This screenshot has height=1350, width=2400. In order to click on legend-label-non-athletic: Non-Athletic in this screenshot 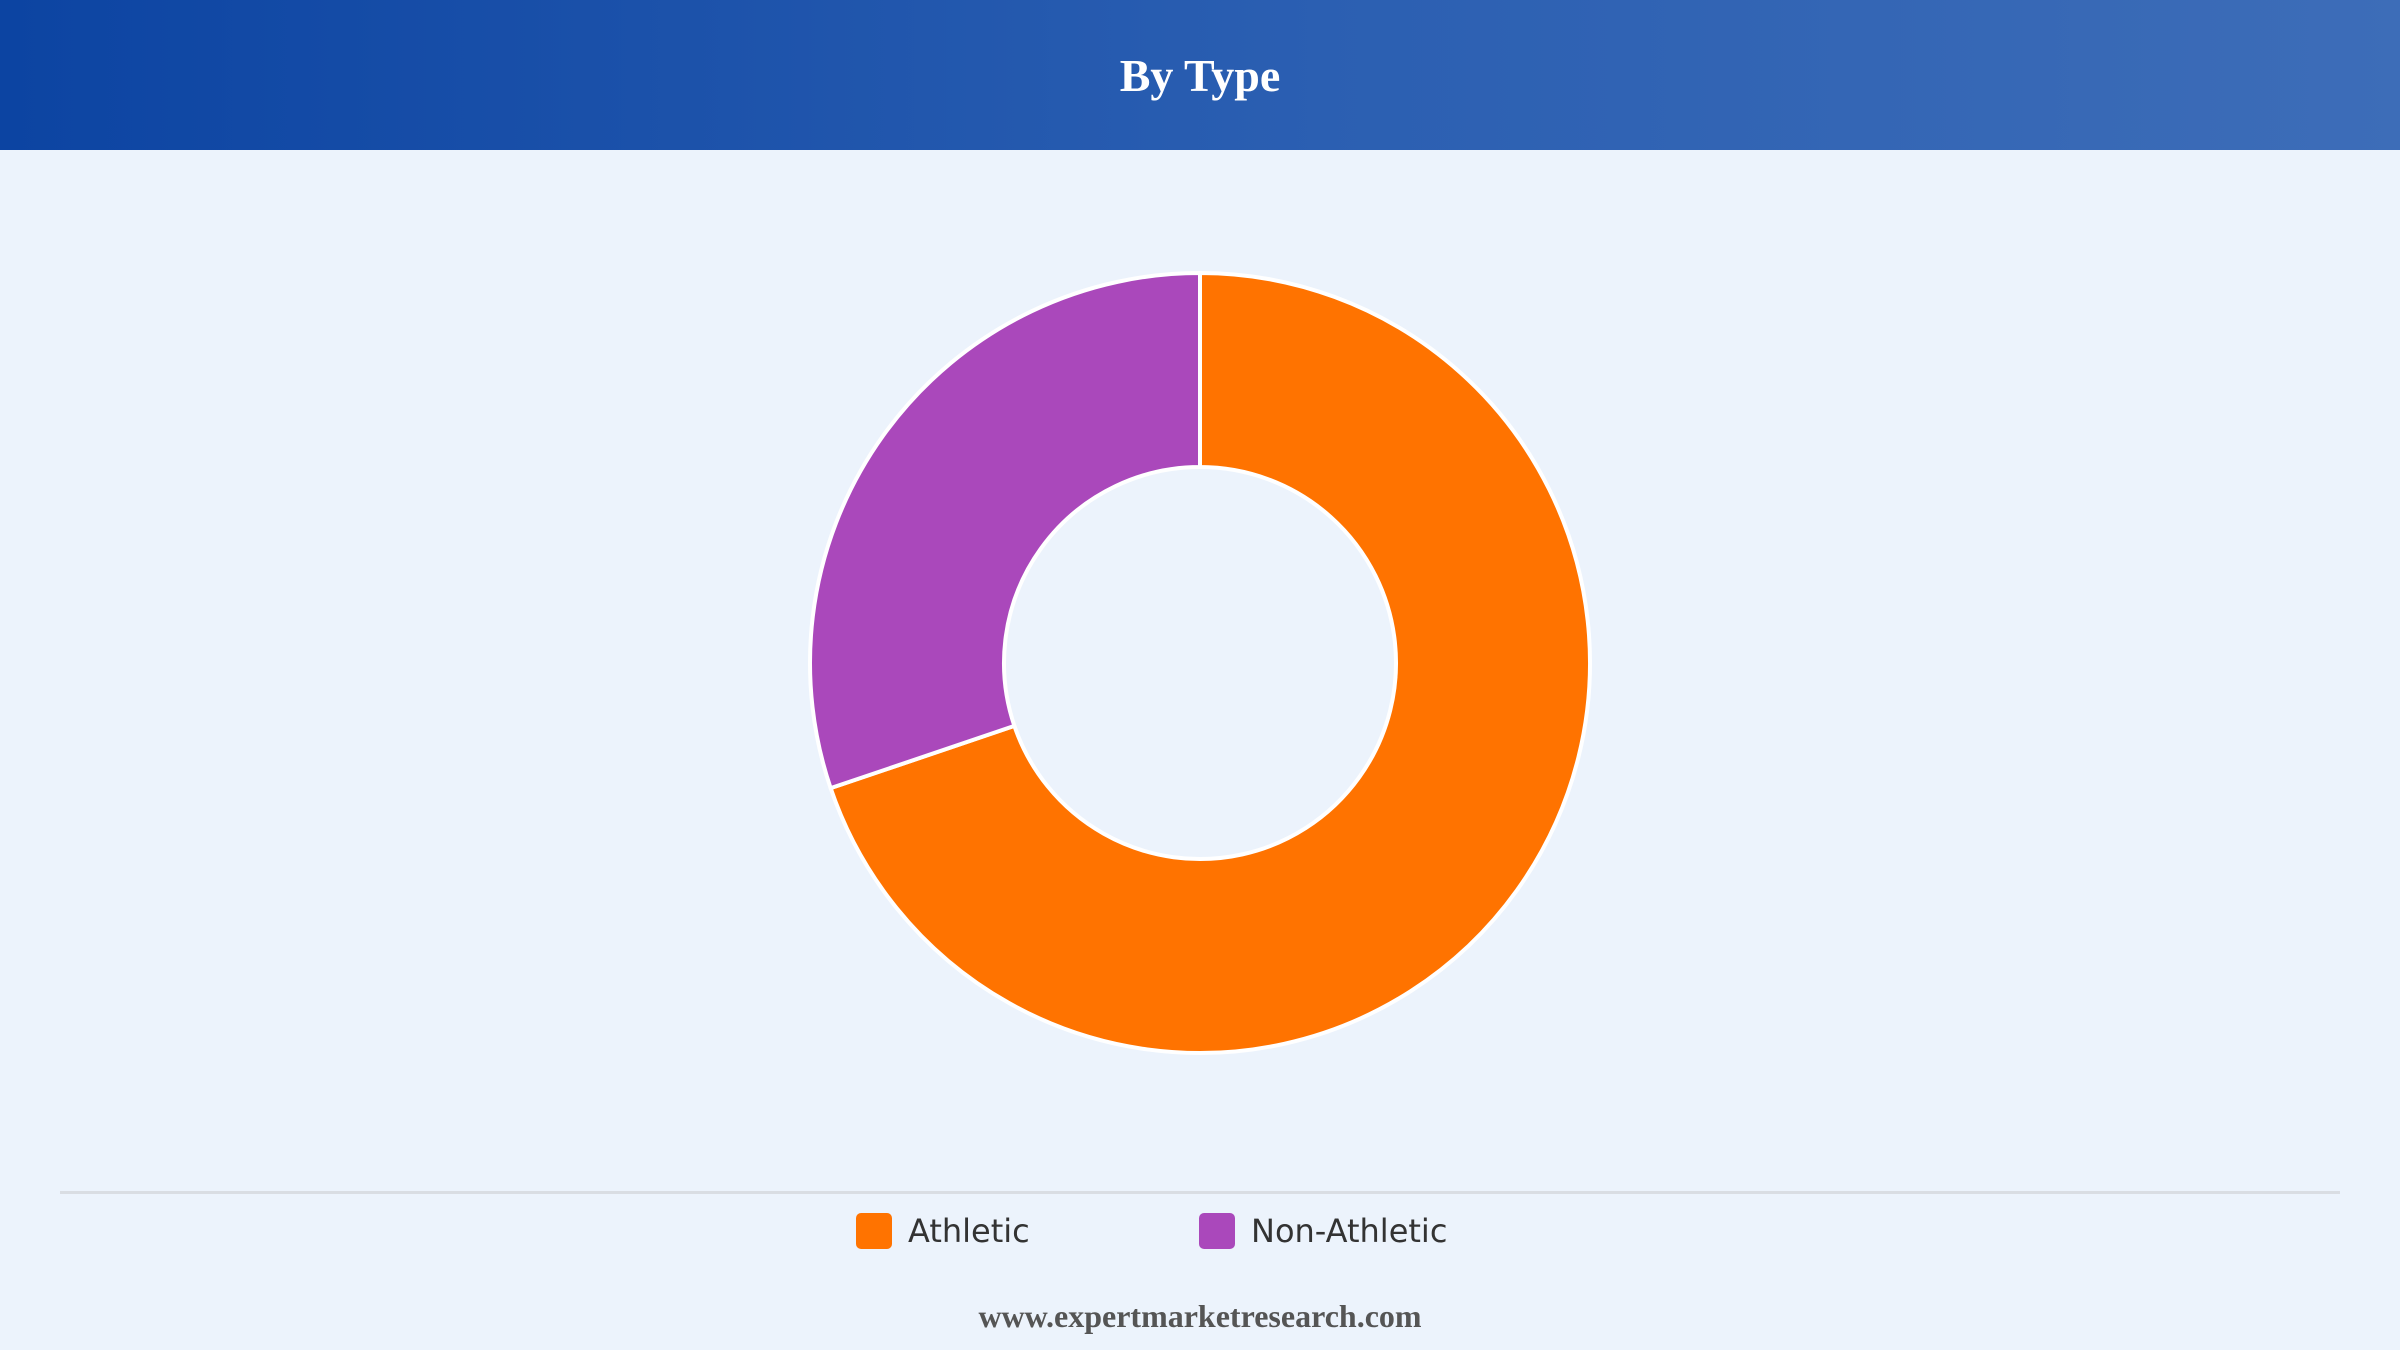, I will do `click(1349, 1231)`.